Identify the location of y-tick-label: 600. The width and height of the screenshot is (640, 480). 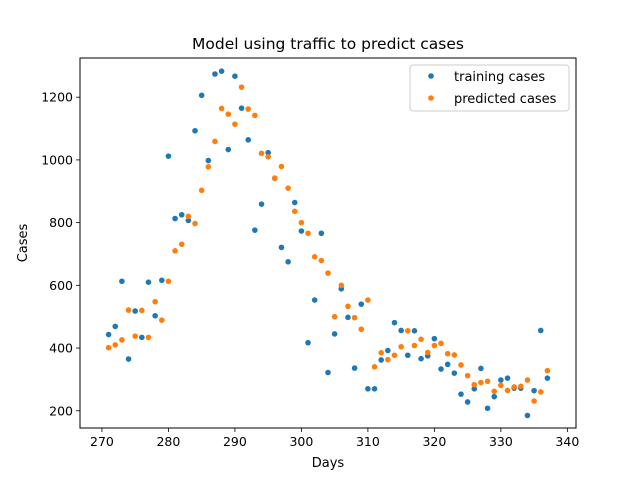
(61, 285).